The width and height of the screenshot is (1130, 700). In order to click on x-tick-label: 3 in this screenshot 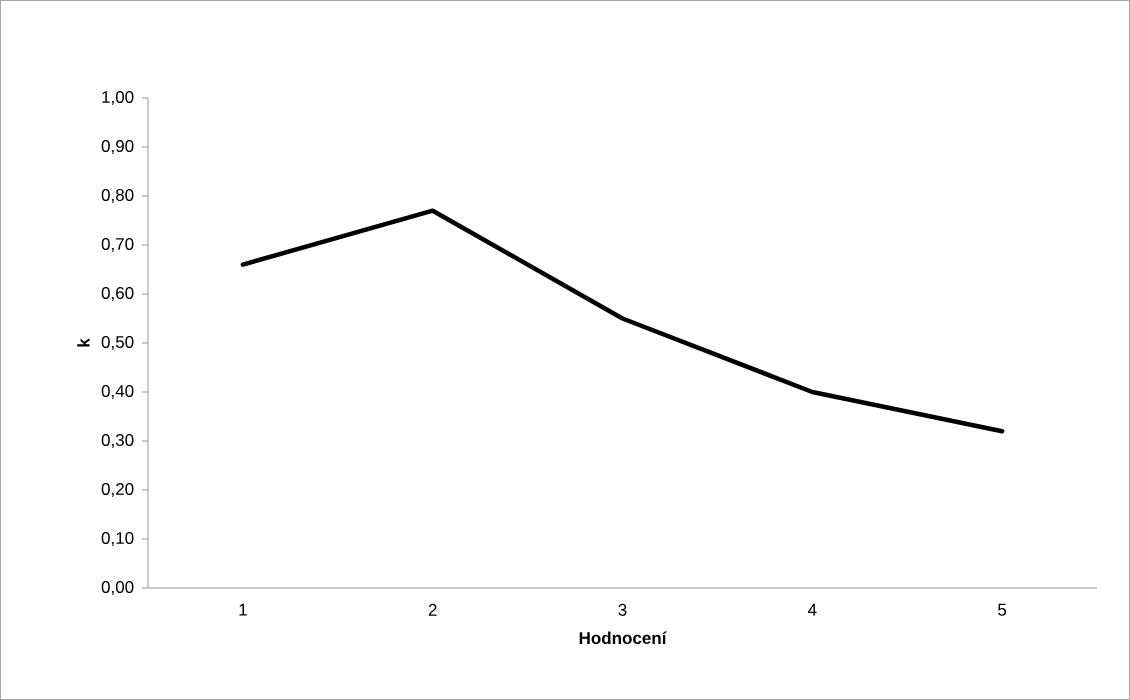, I will do `click(622, 609)`.